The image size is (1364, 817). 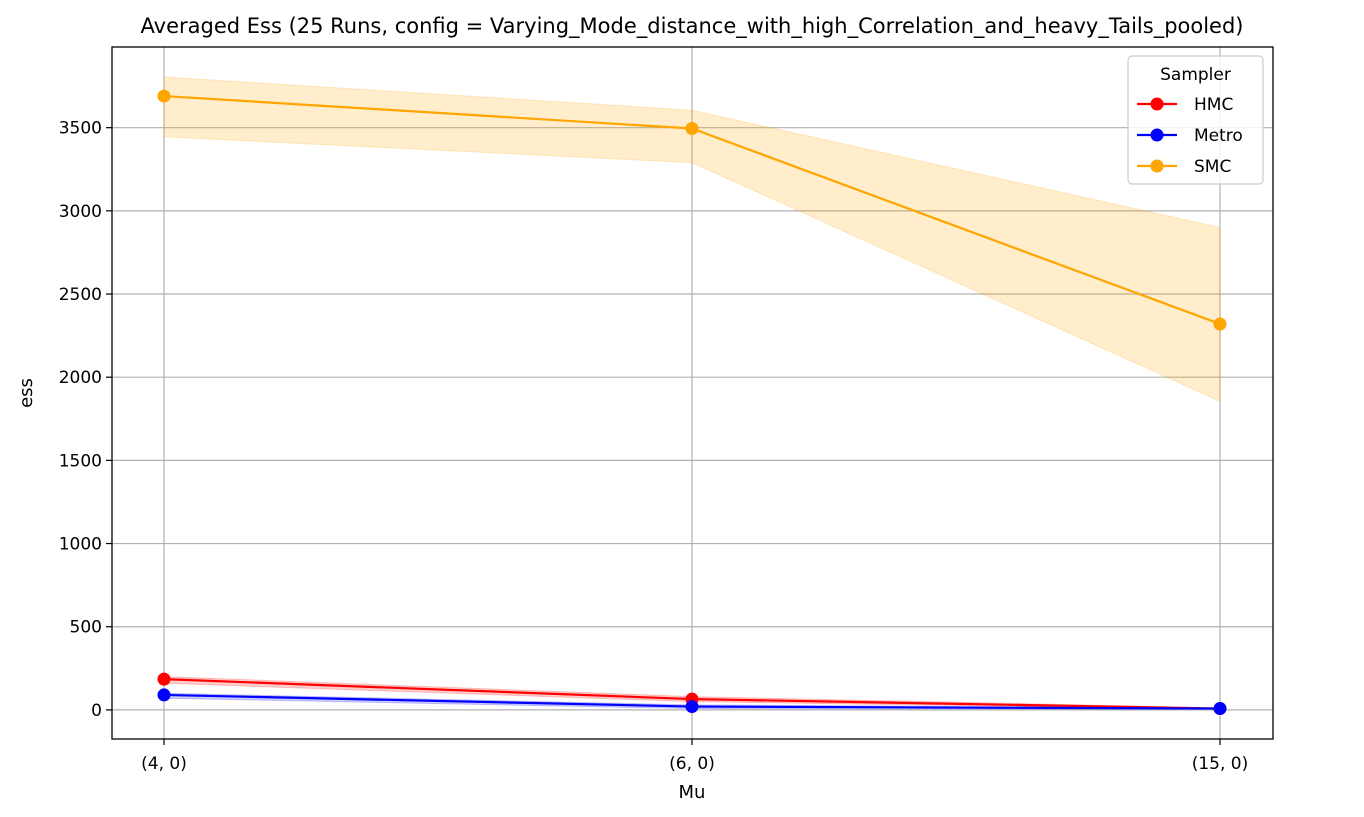 What do you see at coordinates (80, 212) in the screenshot?
I see `y-tick-label: 3000` at bounding box center [80, 212].